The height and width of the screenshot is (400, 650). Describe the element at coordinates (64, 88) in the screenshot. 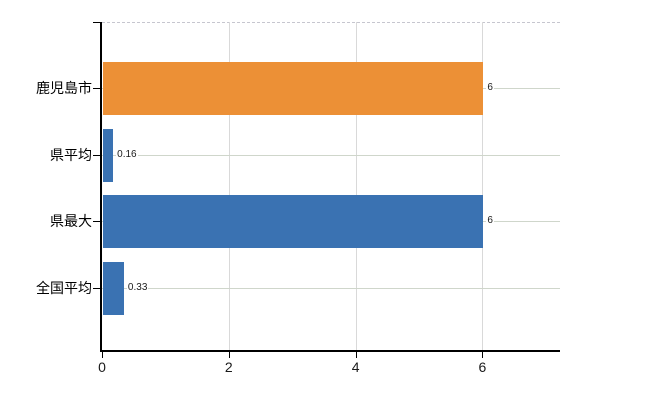

I see `category-label: 鹿児島市` at that location.